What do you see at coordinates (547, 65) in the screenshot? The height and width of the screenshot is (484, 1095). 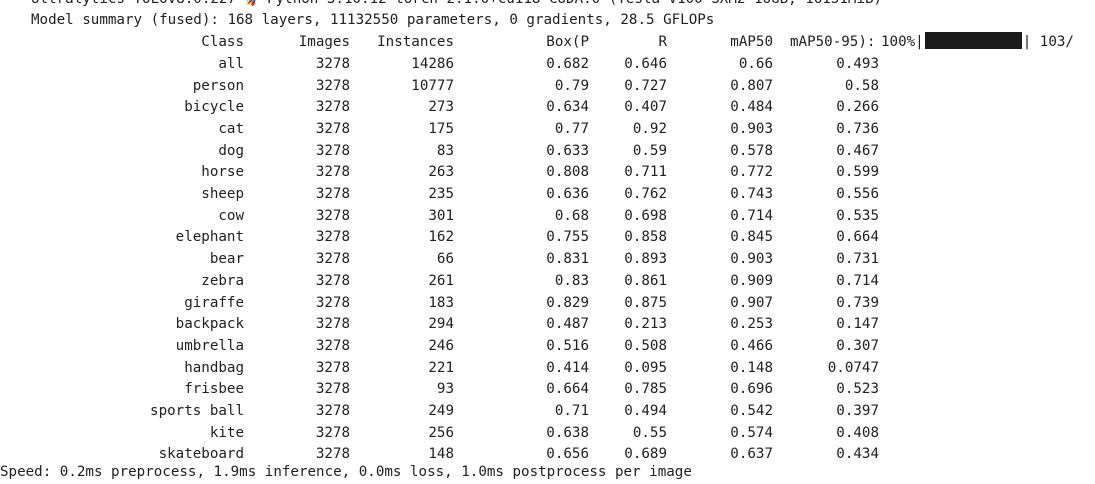 I see `table-row: all 3278 14286 0.682 0.646 0.66 0.493` at bounding box center [547, 65].